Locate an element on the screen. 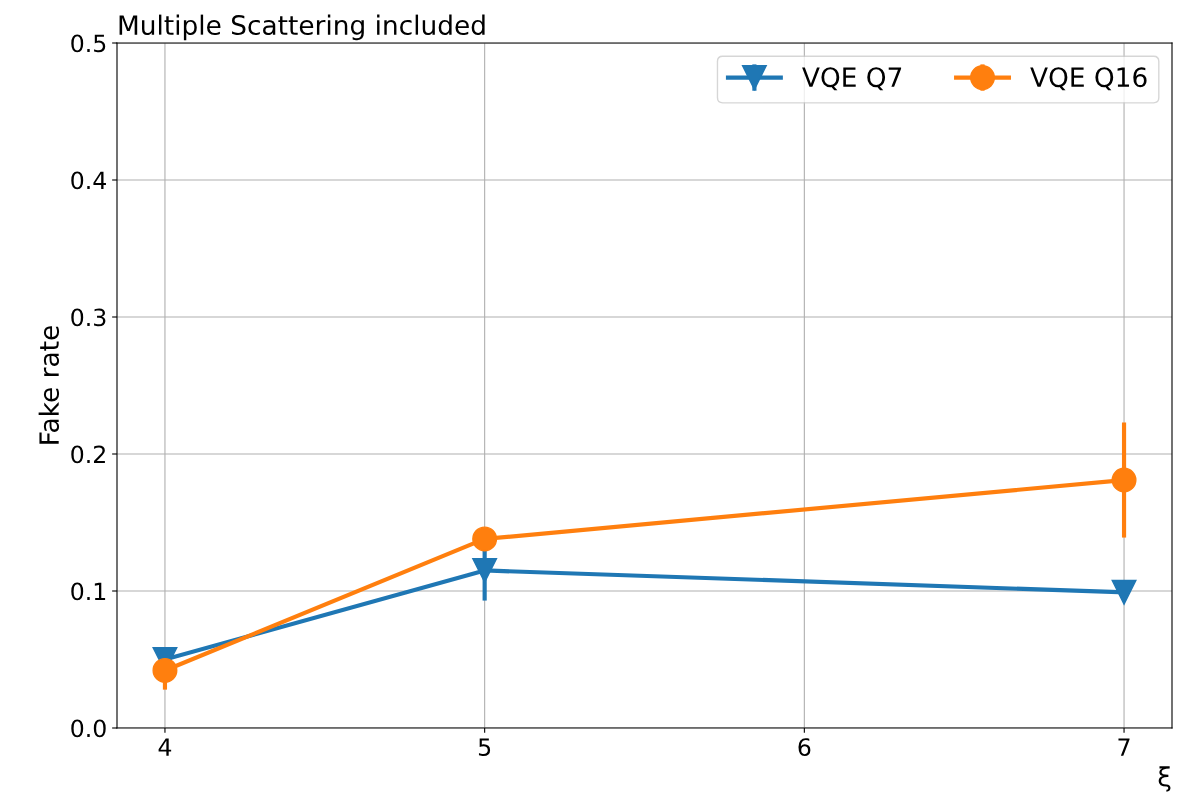 The width and height of the screenshot is (1189, 808). x-tick-label: 5 is located at coordinates (484, 747).